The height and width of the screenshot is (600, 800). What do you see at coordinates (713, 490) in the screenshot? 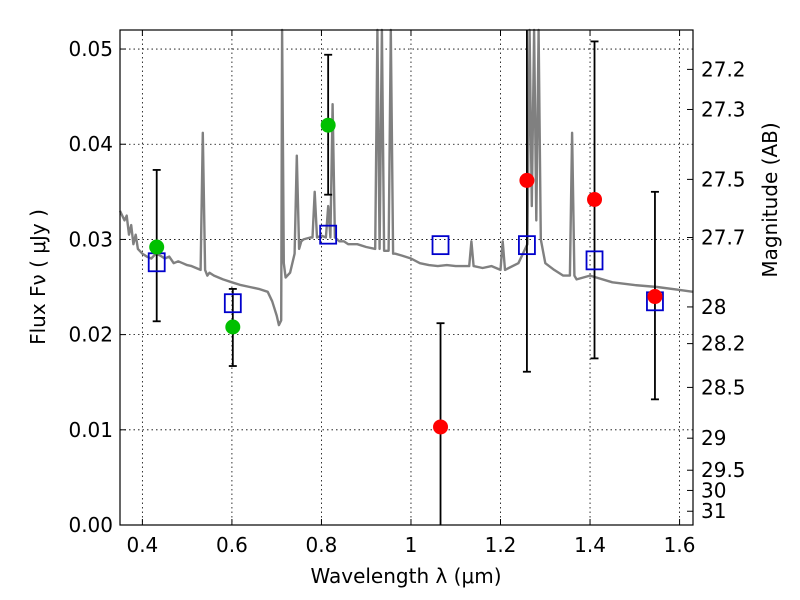
I see `right-tick-label: 30` at bounding box center [713, 490].